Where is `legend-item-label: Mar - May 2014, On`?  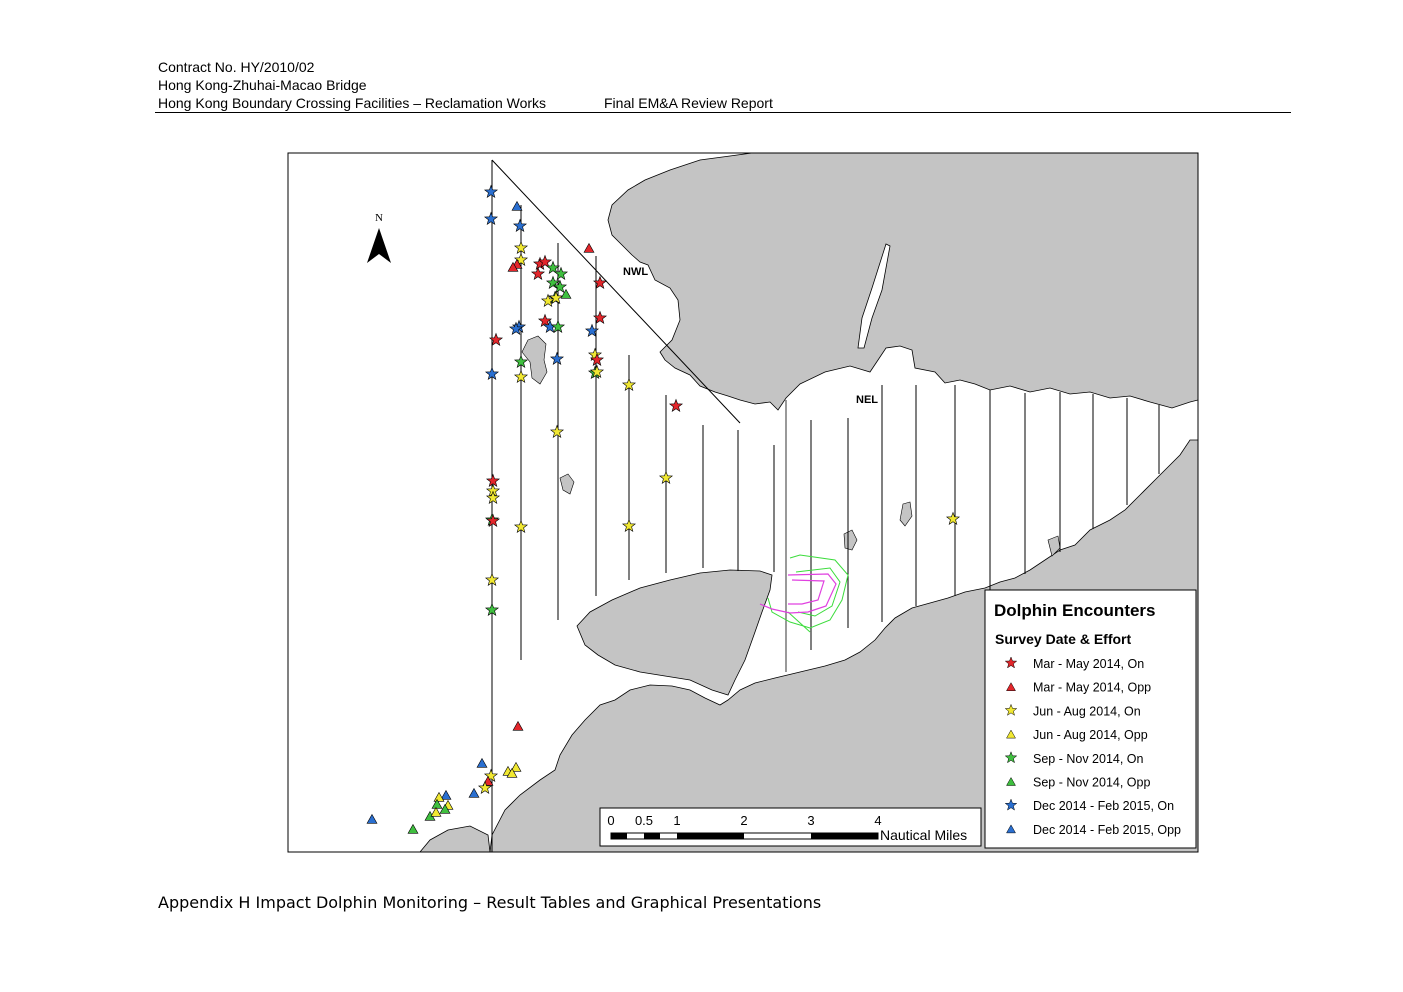
legend-item-label: Mar - May 2014, On is located at coordinates (1088, 664).